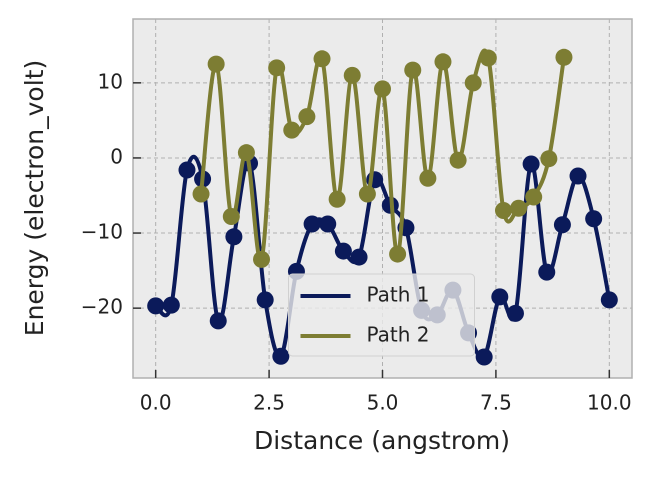  Describe the element at coordinates (116, 156) in the screenshot. I see `y-tick-label: 0` at that location.